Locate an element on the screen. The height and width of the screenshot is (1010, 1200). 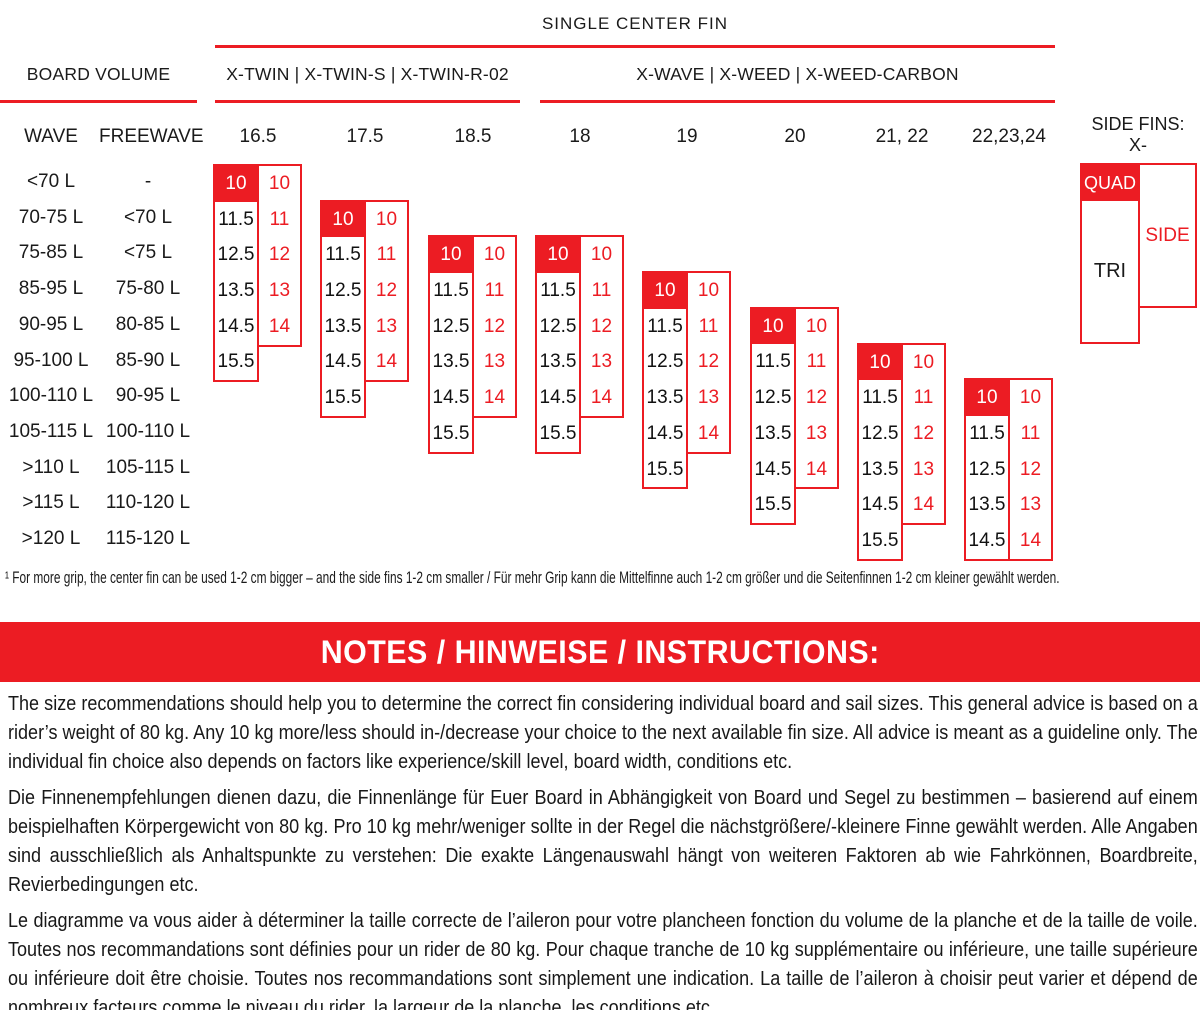
wave-volume-label: >120 L is located at coordinates (51, 538).